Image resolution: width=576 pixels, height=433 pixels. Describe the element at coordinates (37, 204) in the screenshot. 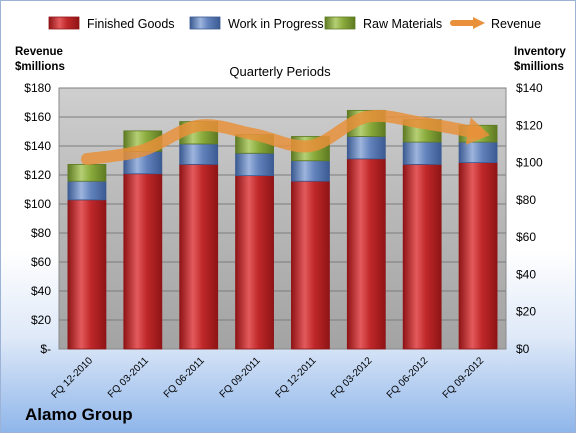

I see `y-left-tick-label: $100` at that location.